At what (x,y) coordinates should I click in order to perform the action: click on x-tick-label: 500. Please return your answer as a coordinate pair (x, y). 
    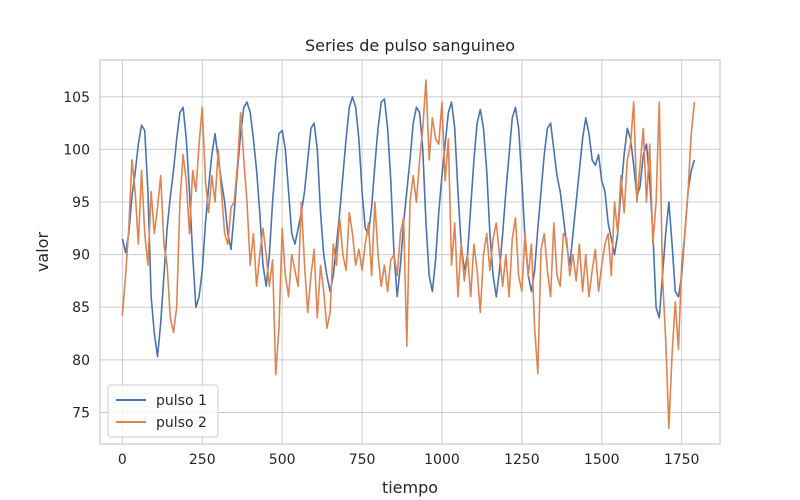
    Looking at the image, I should click on (282, 460).